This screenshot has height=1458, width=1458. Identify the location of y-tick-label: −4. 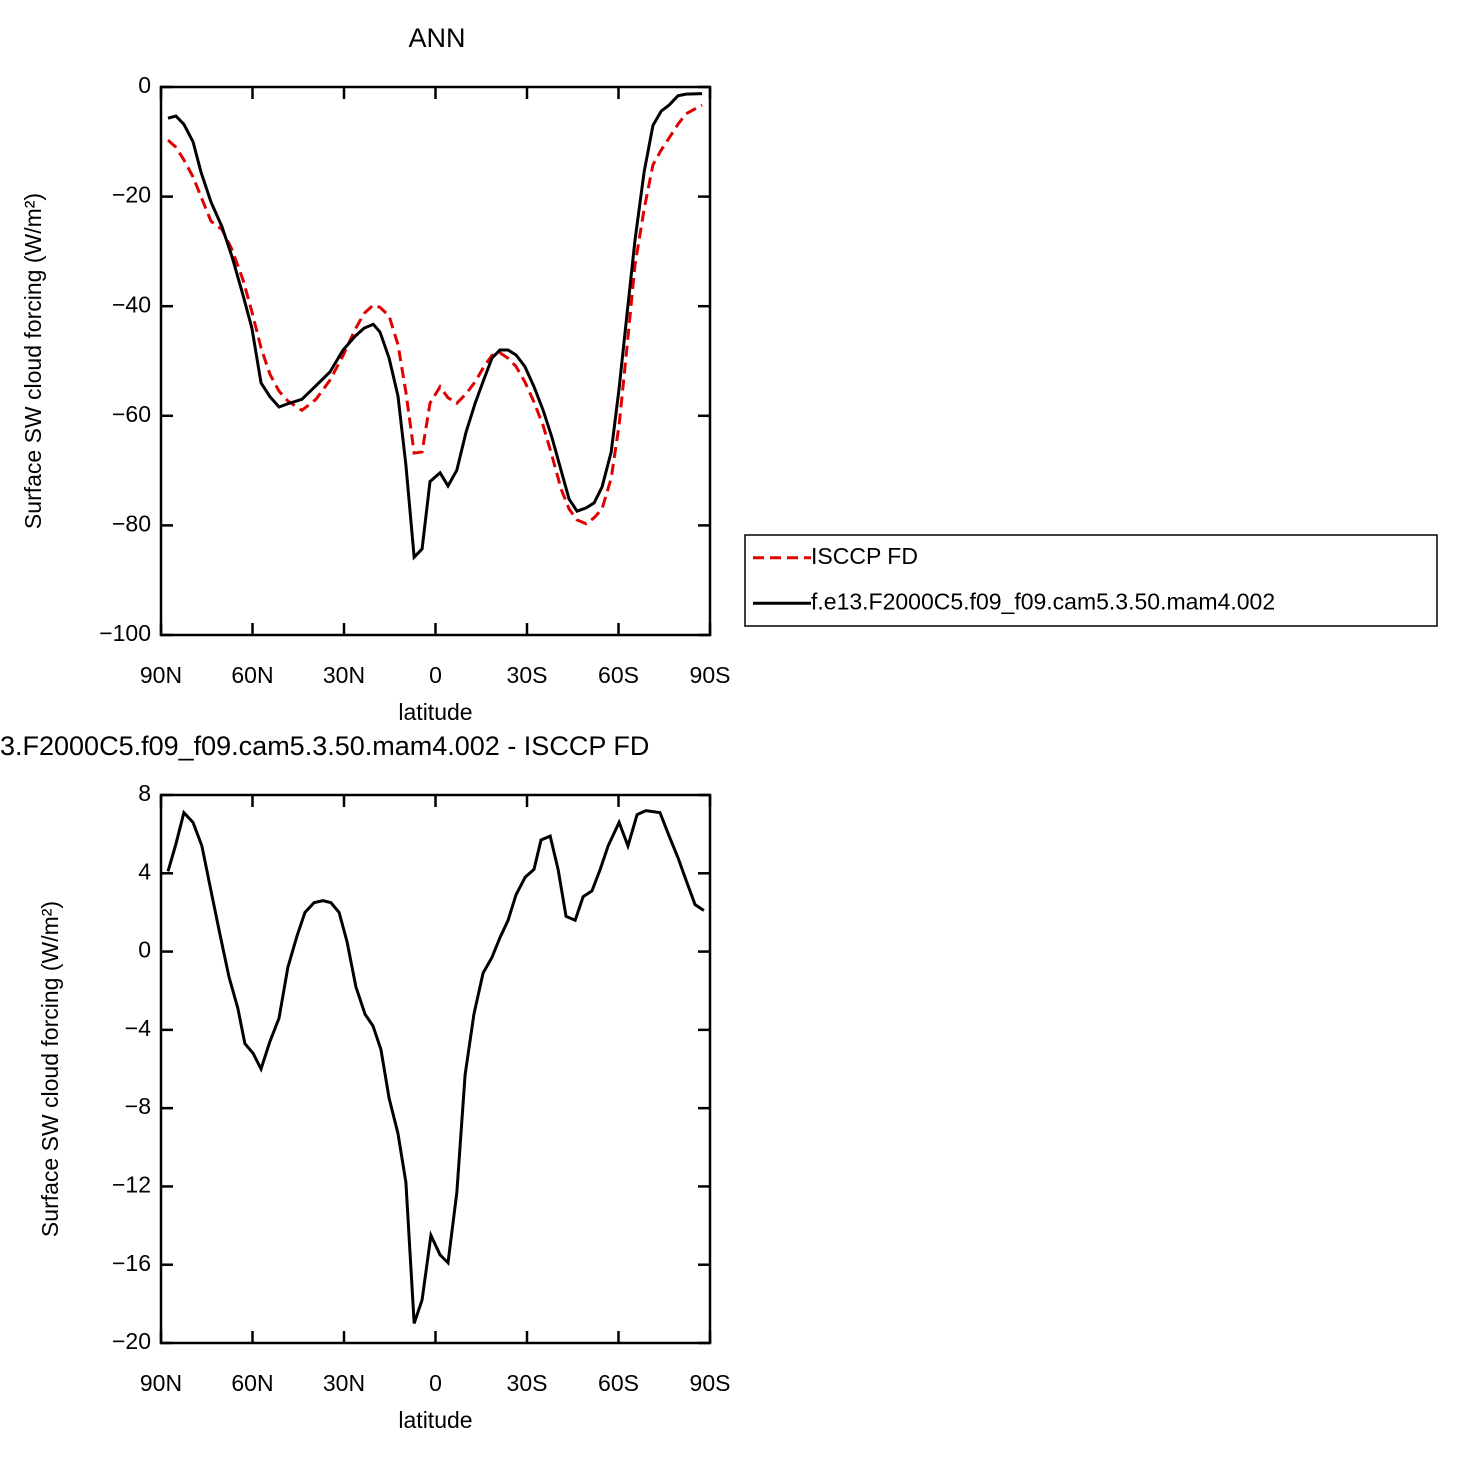
(138, 1028).